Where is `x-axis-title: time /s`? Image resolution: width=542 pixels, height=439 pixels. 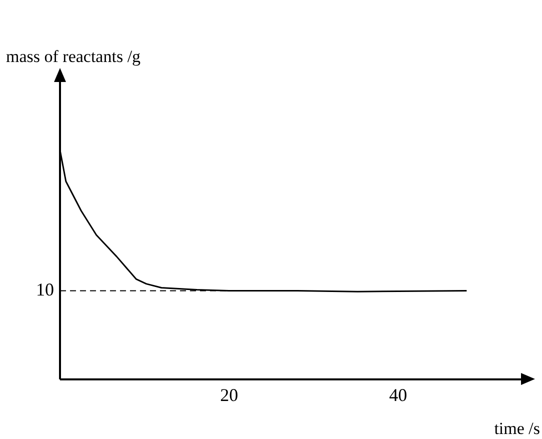 x-axis-title: time /s is located at coordinates (517, 428).